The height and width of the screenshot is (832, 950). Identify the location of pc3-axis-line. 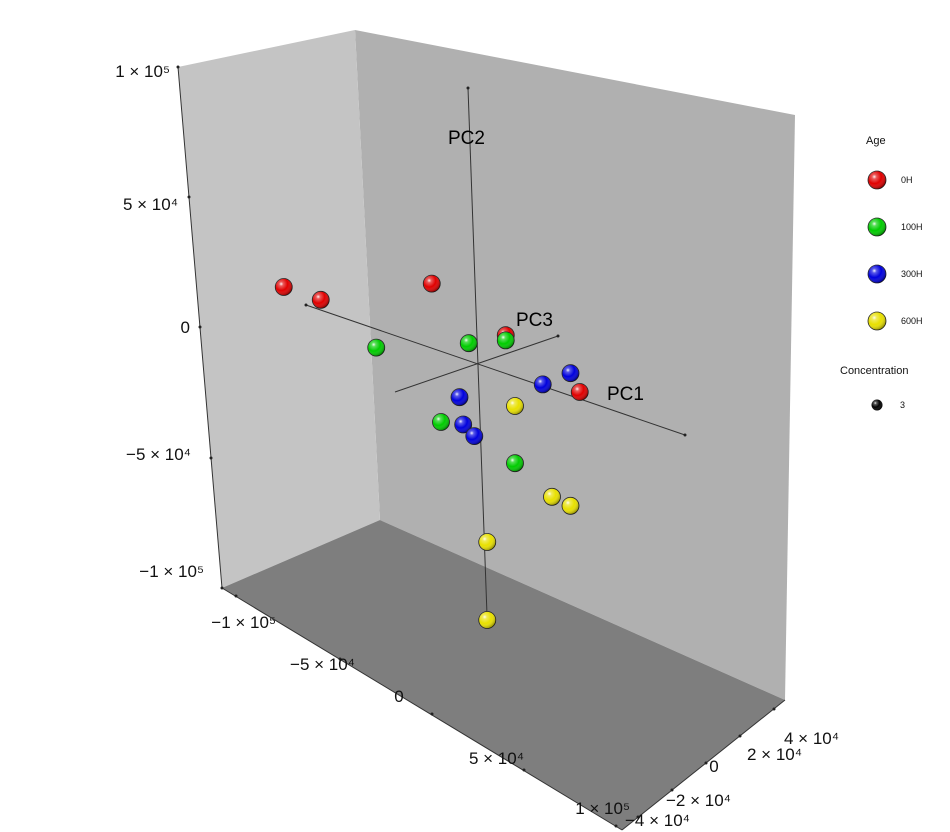
(476, 364).